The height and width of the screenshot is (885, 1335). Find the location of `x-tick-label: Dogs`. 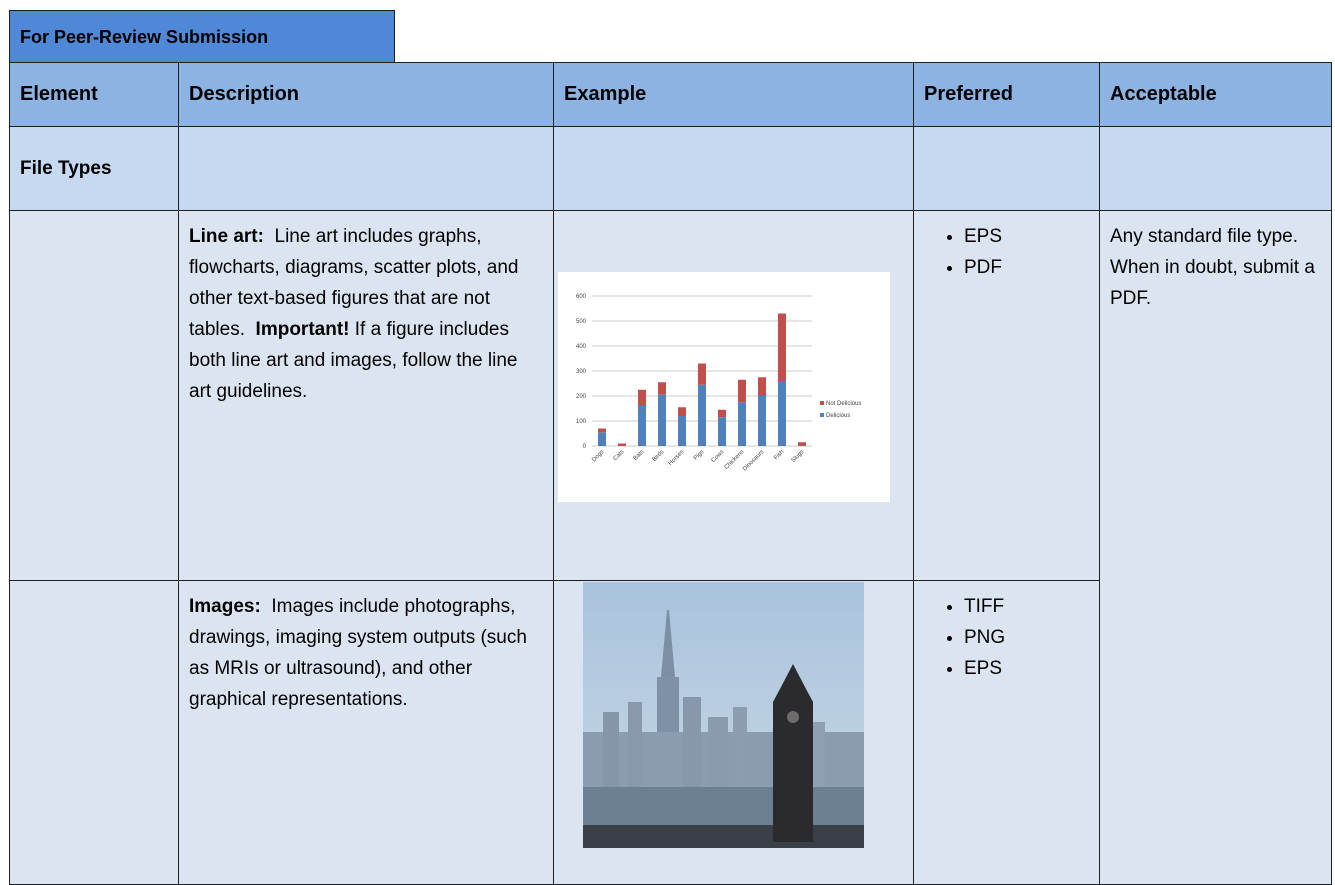

x-tick-label: Dogs is located at coordinates (598, 456).